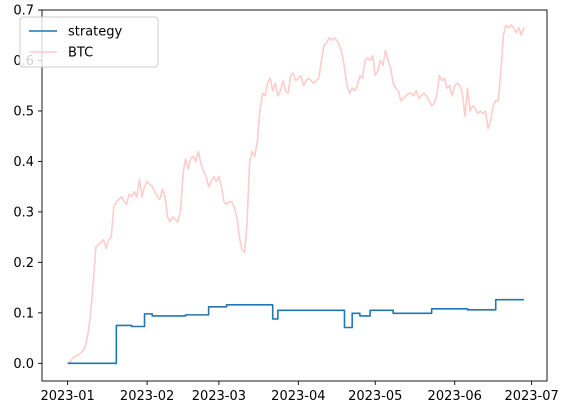  Describe the element at coordinates (23, 313) in the screenshot. I see `y-tick-label: 0.1` at that location.